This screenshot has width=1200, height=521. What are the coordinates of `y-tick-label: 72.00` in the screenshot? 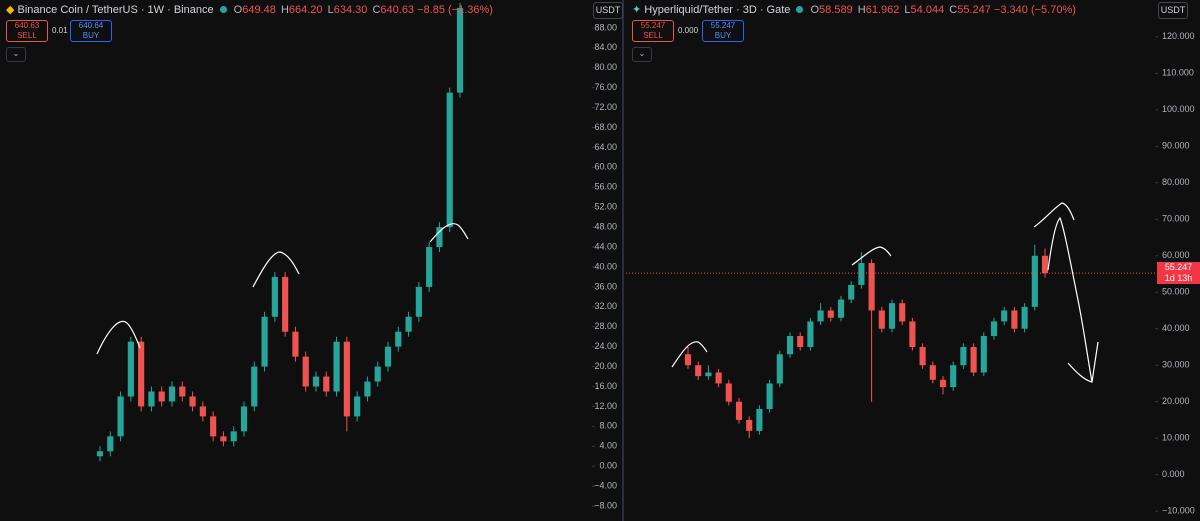 It's located at (605, 107).